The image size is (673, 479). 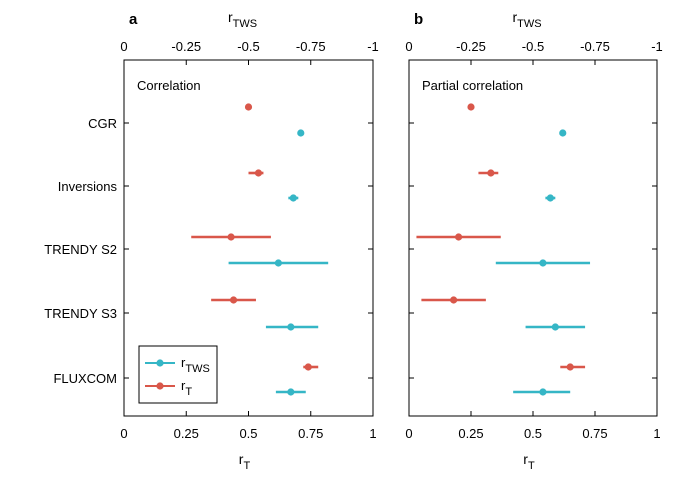 I want to click on category-label: TRENDY S2, so click(x=80, y=249).